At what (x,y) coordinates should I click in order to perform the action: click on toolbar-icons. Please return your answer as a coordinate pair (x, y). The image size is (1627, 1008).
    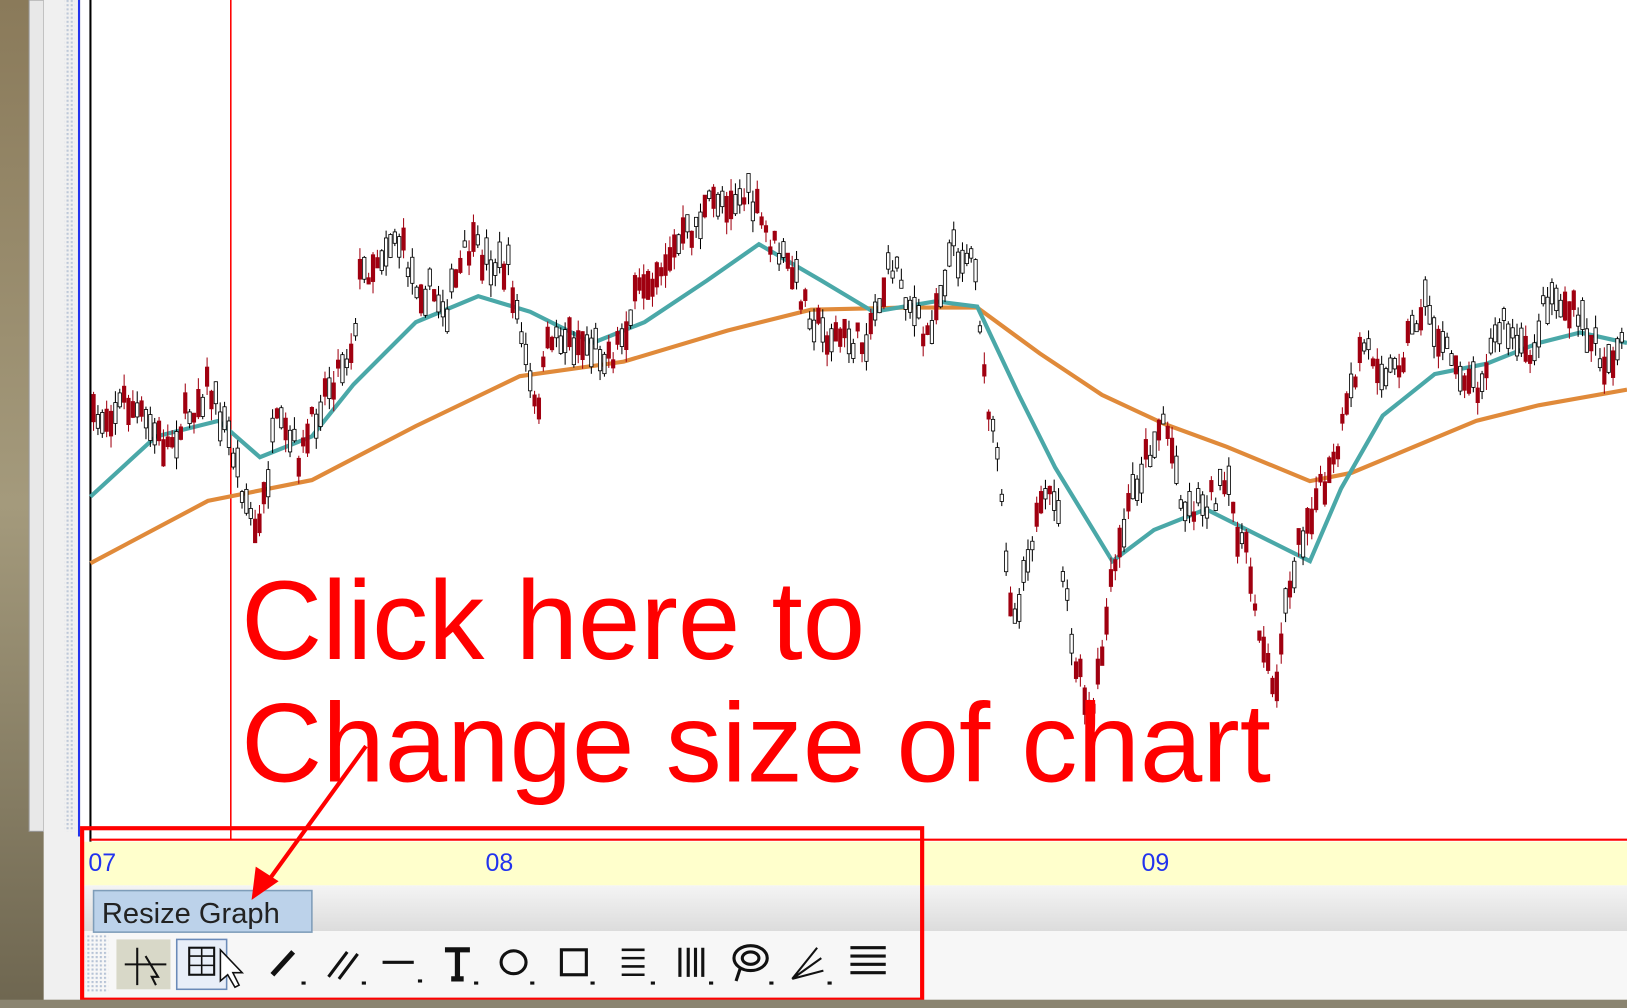
    Looking at the image, I should click on (501, 964).